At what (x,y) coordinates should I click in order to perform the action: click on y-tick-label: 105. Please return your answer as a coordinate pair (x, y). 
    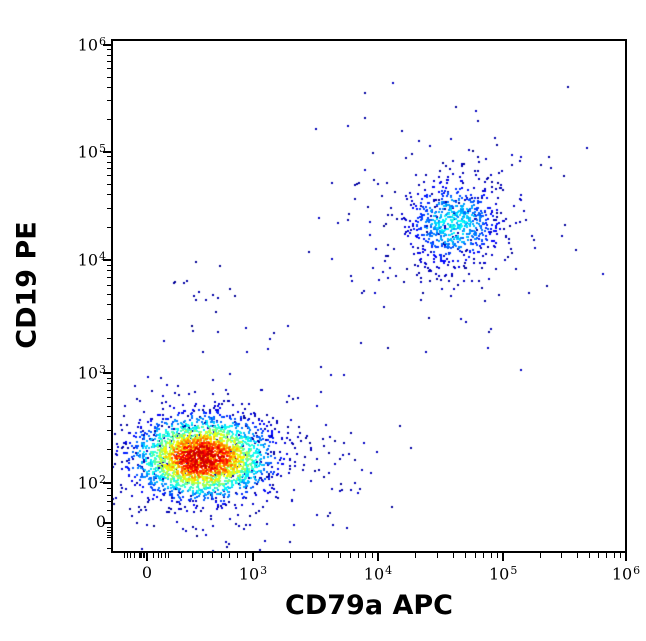
    Looking at the image, I should click on (91, 152).